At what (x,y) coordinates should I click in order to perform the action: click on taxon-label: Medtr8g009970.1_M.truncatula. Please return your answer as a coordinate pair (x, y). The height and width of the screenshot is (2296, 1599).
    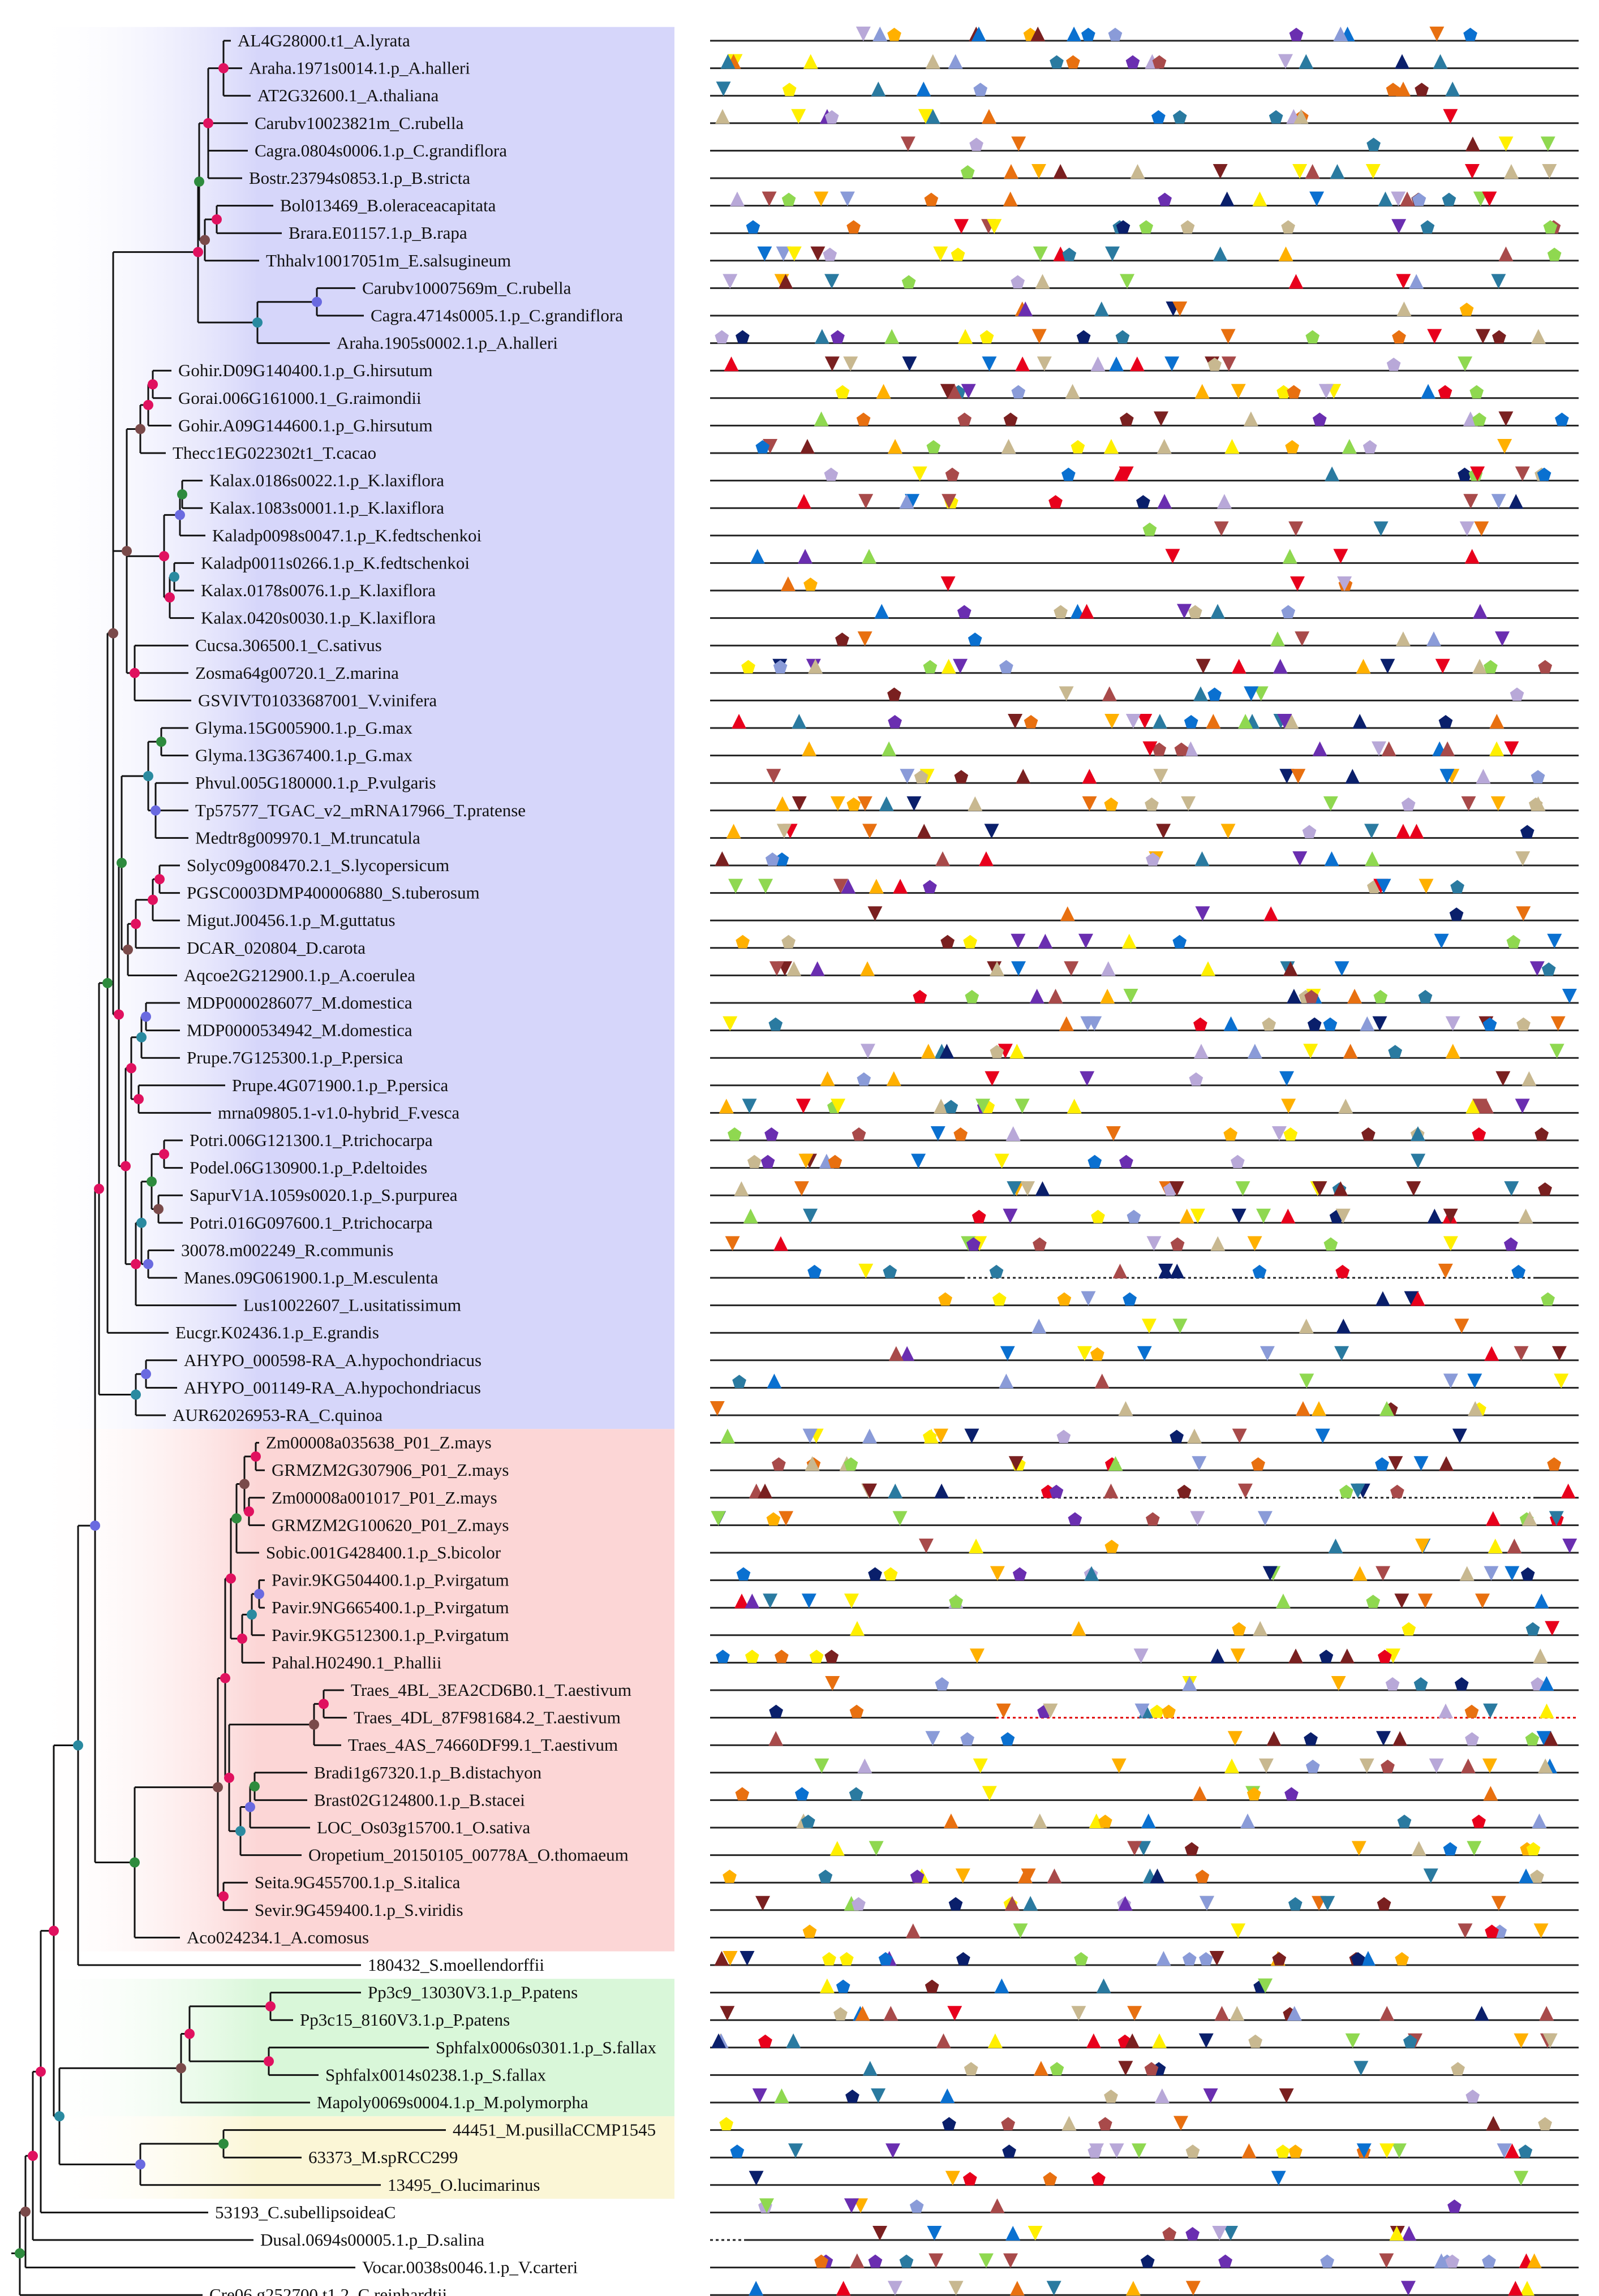
    Looking at the image, I should click on (307, 837).